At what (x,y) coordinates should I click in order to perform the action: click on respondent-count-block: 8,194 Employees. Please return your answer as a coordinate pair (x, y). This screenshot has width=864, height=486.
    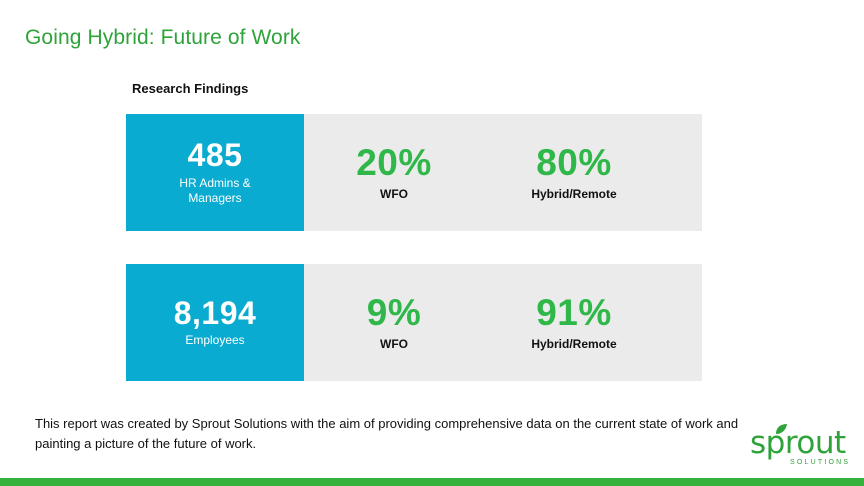
    Looking at the image, I should click on (215, 322).